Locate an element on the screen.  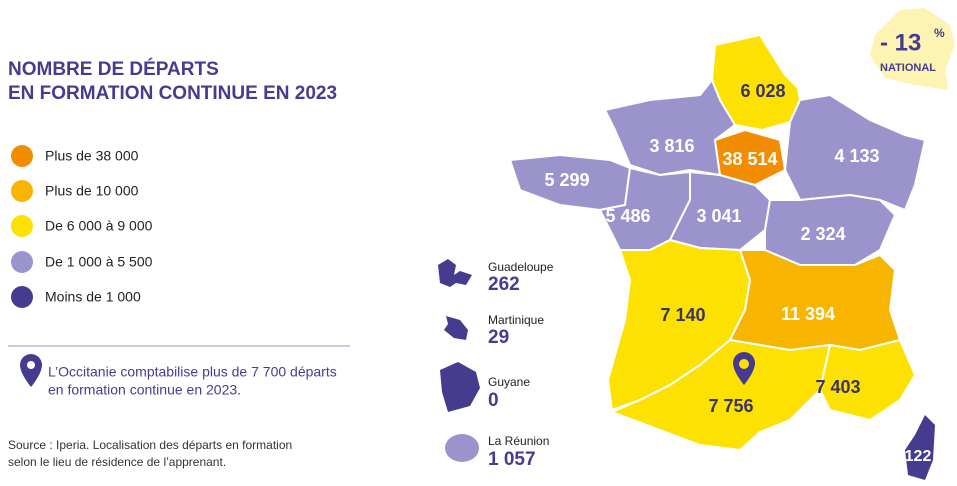
title-line: EN FORMATION CONTINUE EN 2023 is located at coordinates (172, 93).